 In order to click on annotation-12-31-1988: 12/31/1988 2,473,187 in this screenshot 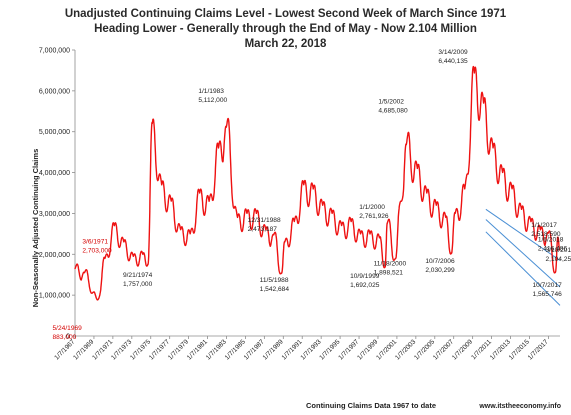, I will do `click(264, 225)`.